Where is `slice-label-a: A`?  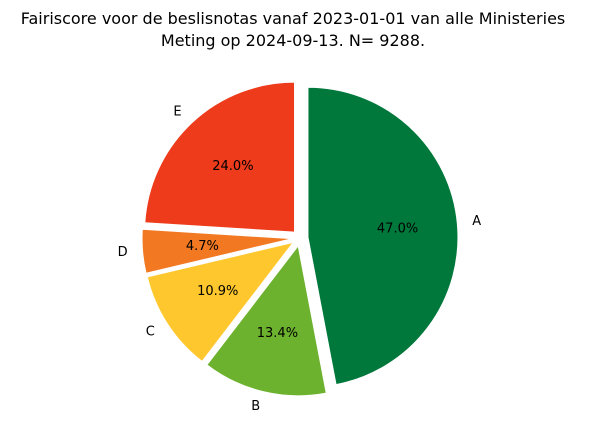 slice-label-a: A is located at coordinates (476, 221).